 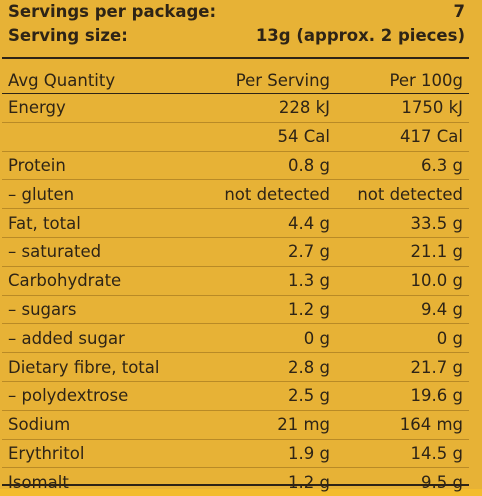 What do you see at coordinates (403, 80) in the screenshot?
I see `col-header-per-100g: Per 100g` at bounding box center [403, 80].